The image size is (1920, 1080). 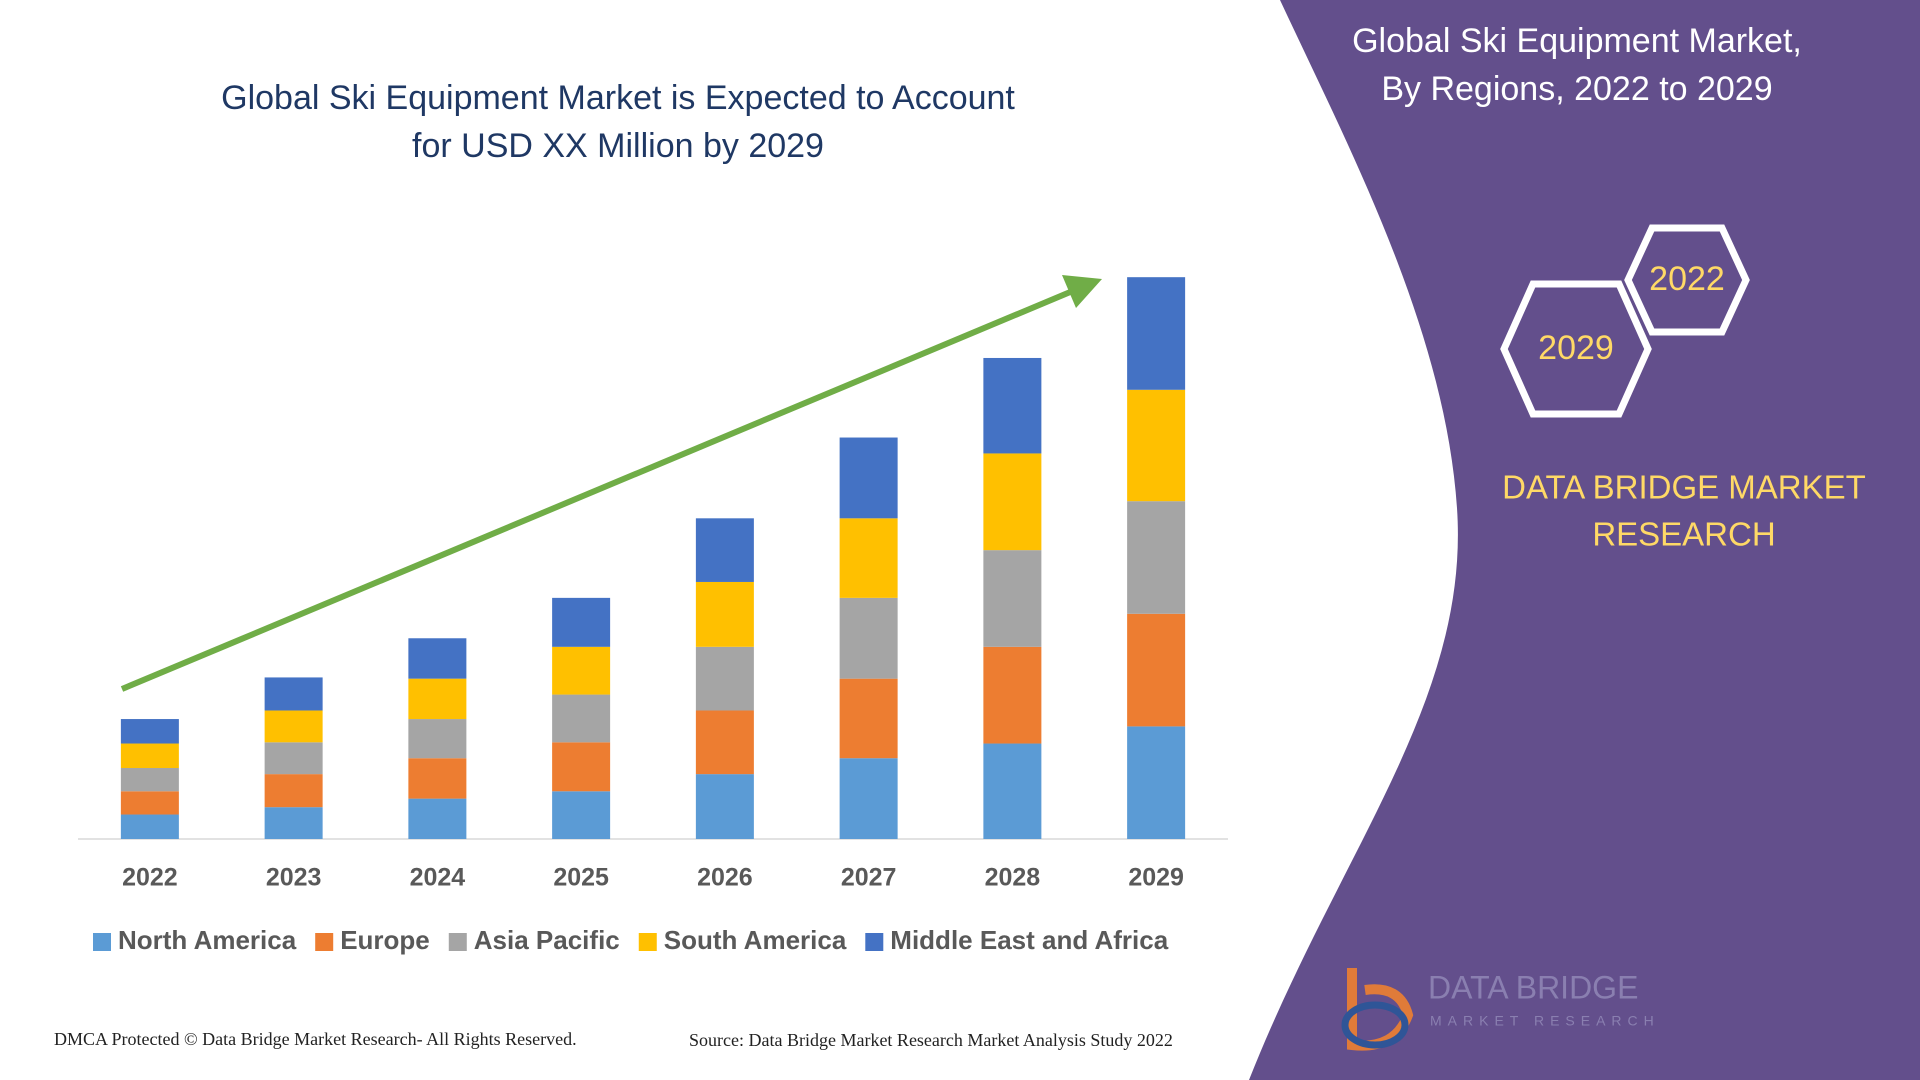 What do you see at coordinates (1533, 987) in the screenshot?
I see `logo-text: DATA BRIDGE` at bounding box center [1533, 987].